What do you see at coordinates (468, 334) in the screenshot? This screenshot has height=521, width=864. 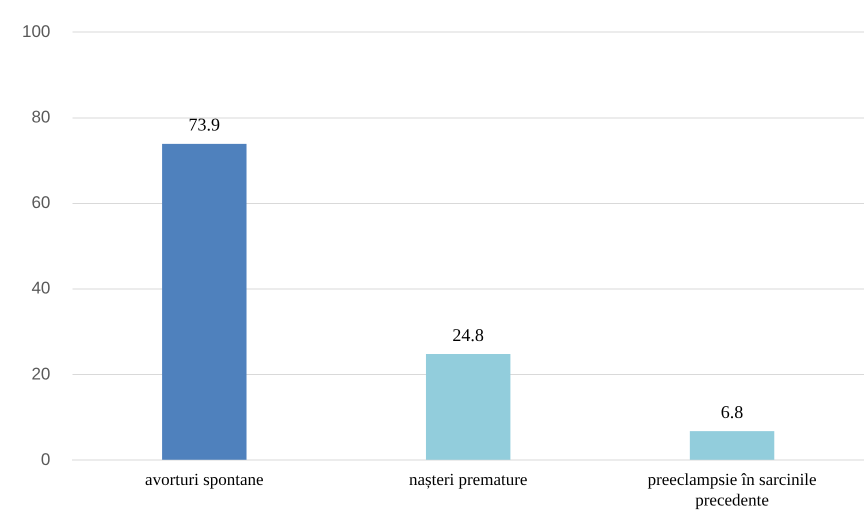 I see `data-label: 24.8` at bounding box center [468, 334].